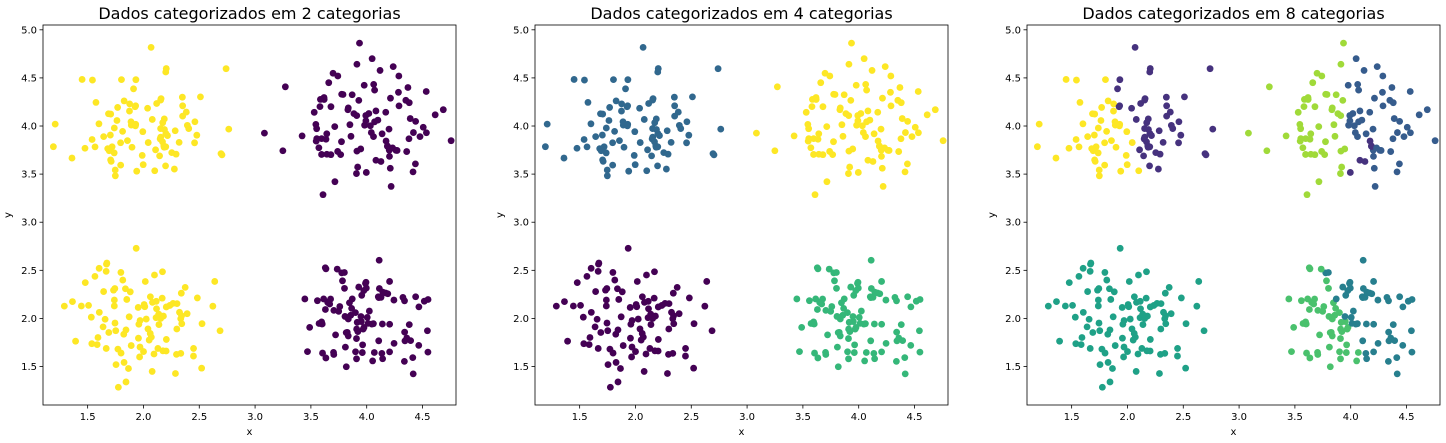 This screenshot has width=1446, height=443. Describe the element at coordinates (741, 13) in the screenshot. I see `chart-title: Dados categorizados em 4 categorias` at that location.